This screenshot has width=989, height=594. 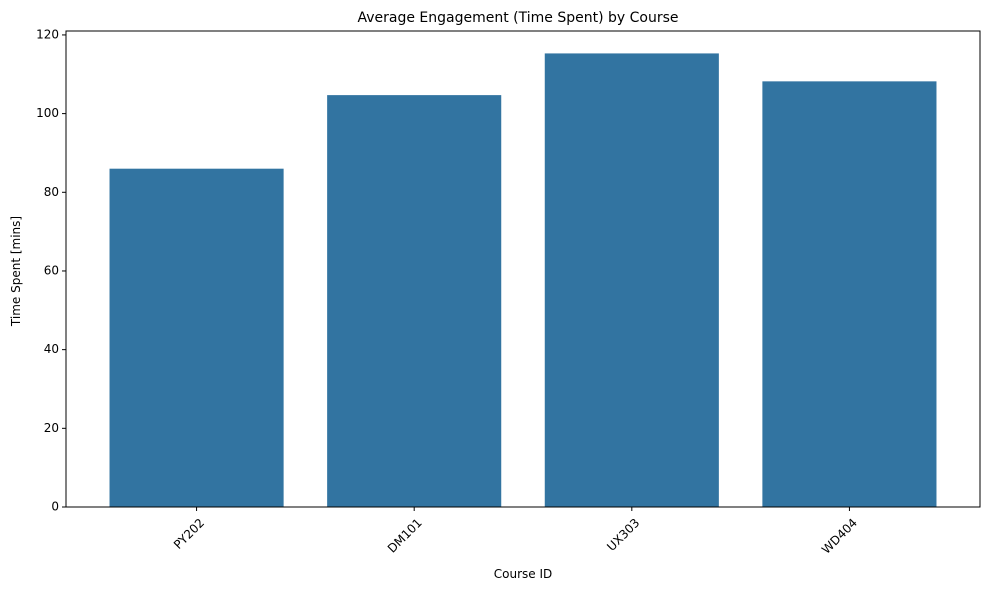 What do you see at coordinates (623, 535) in the screenshot?
I see `x-tick-label-ux303: UX303` at bounding box center [623, 535].